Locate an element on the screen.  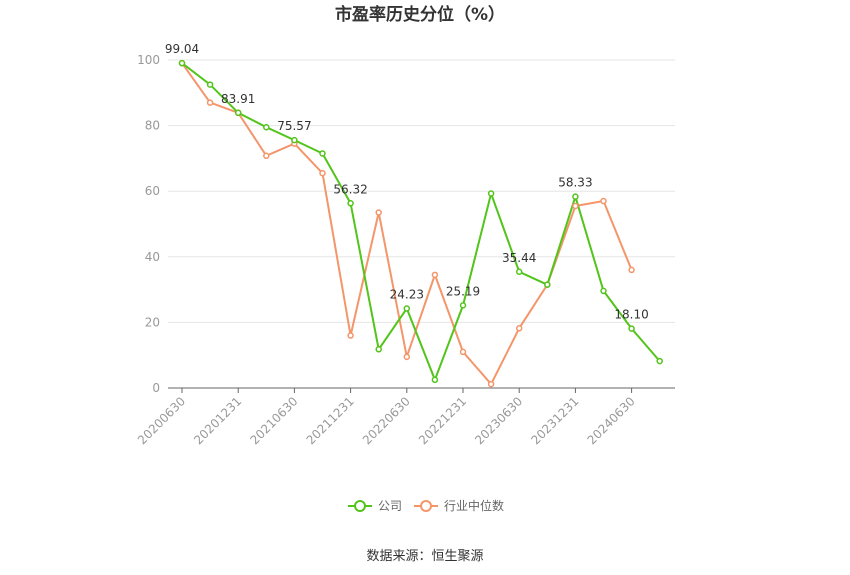
data-label: 18.10 is located at coordinates (631, 315).